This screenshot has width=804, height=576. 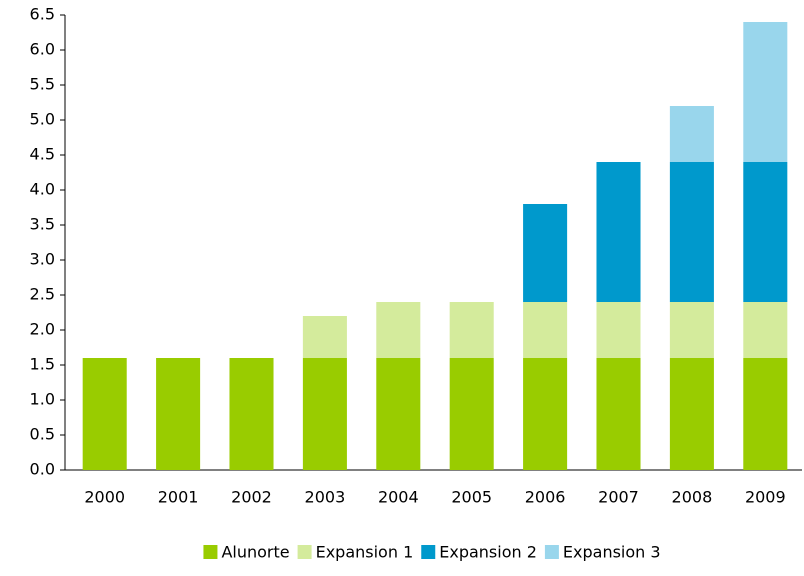 What do you see at coordinates (42, 189) in the screenshot?
I see `y-tick-label: 4.0` at bounding box center [42, 189].